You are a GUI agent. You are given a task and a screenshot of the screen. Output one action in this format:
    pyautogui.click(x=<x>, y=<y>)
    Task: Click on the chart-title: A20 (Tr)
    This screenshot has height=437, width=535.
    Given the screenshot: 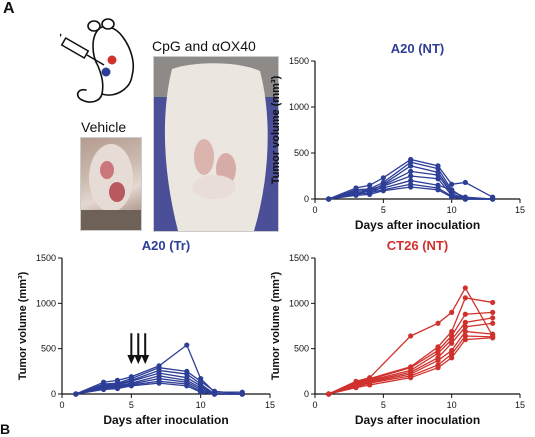 What is the action you would take?
    pyautogui.click(x=166, y=245)
    